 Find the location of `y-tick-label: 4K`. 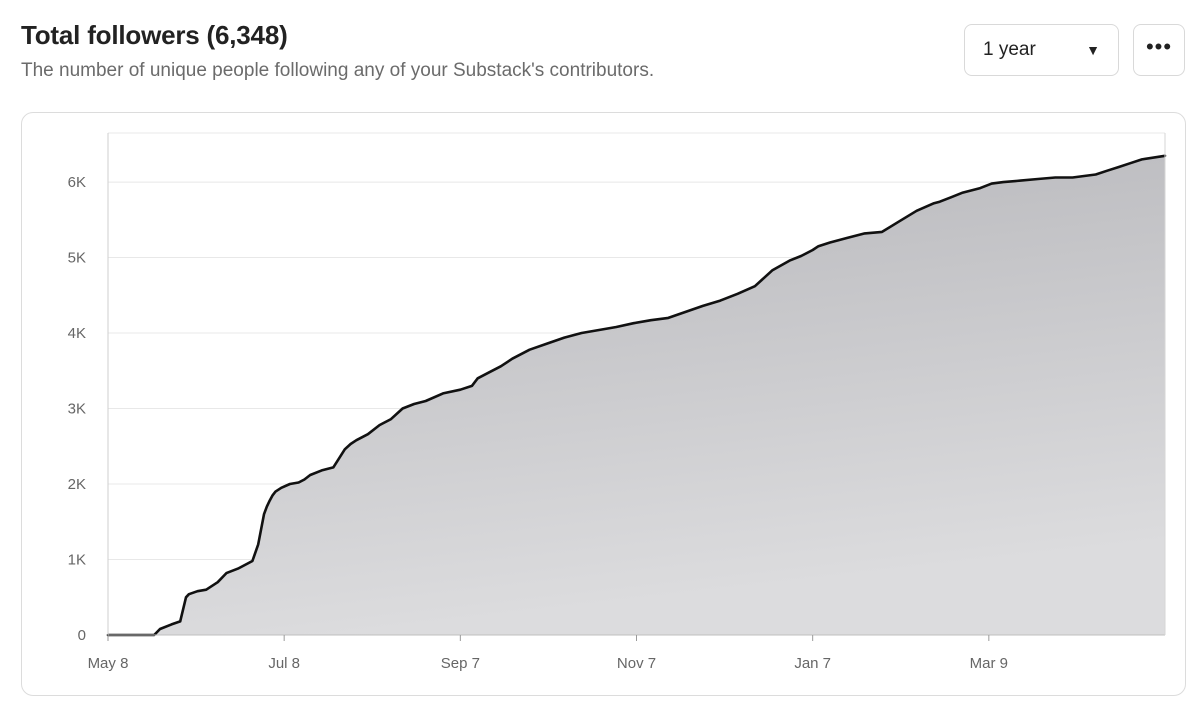

y-tick-label: 4K is located at coordinates (77, 333).